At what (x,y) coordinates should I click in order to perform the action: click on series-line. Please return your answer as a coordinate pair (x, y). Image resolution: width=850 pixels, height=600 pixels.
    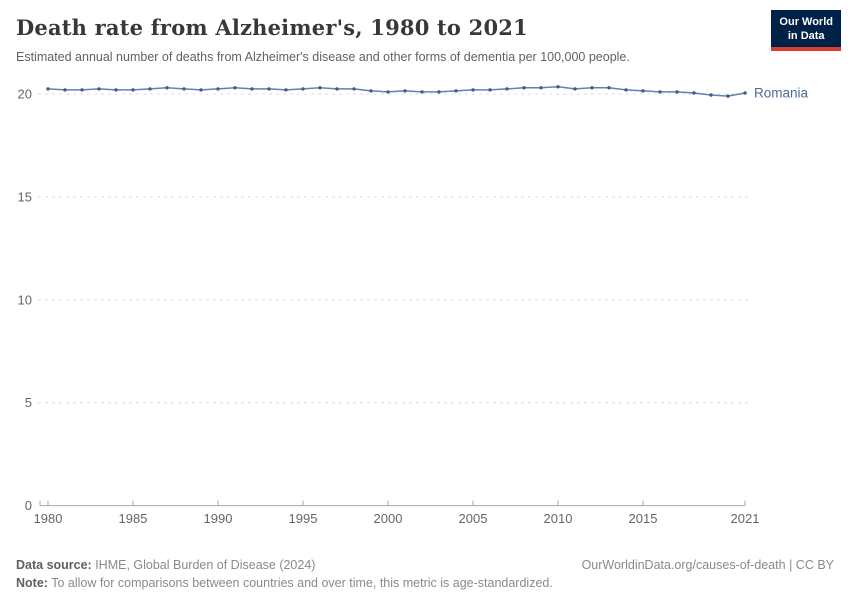
    Looking at the image, I should click on (396, 91).